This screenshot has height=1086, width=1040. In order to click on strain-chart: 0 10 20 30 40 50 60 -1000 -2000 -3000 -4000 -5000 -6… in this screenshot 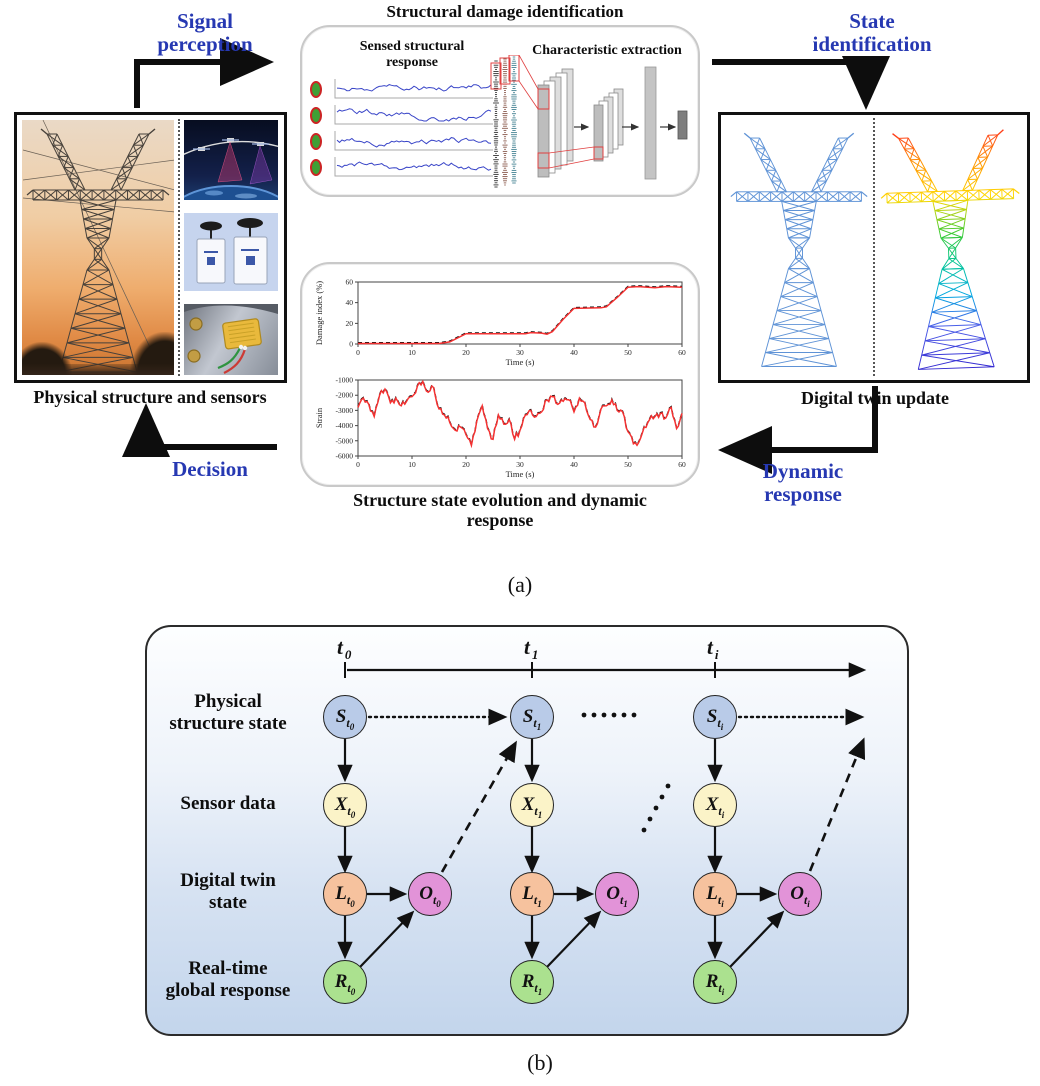, I will do `click(500, 427)`.